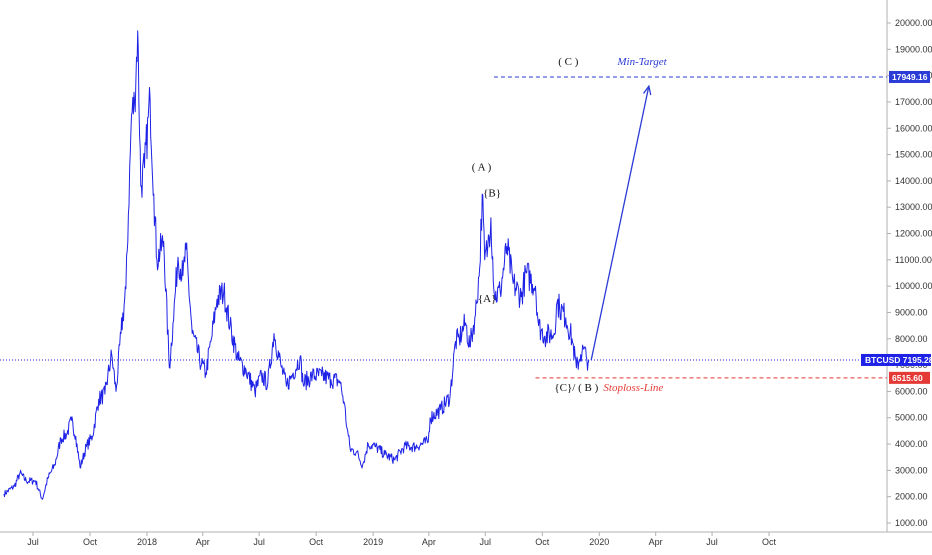 This screenshot has height=555, width=932. Describe the element at coordinates (913, 49) in the screenshot. I see `y-tick-label: 19000.00` at that location.